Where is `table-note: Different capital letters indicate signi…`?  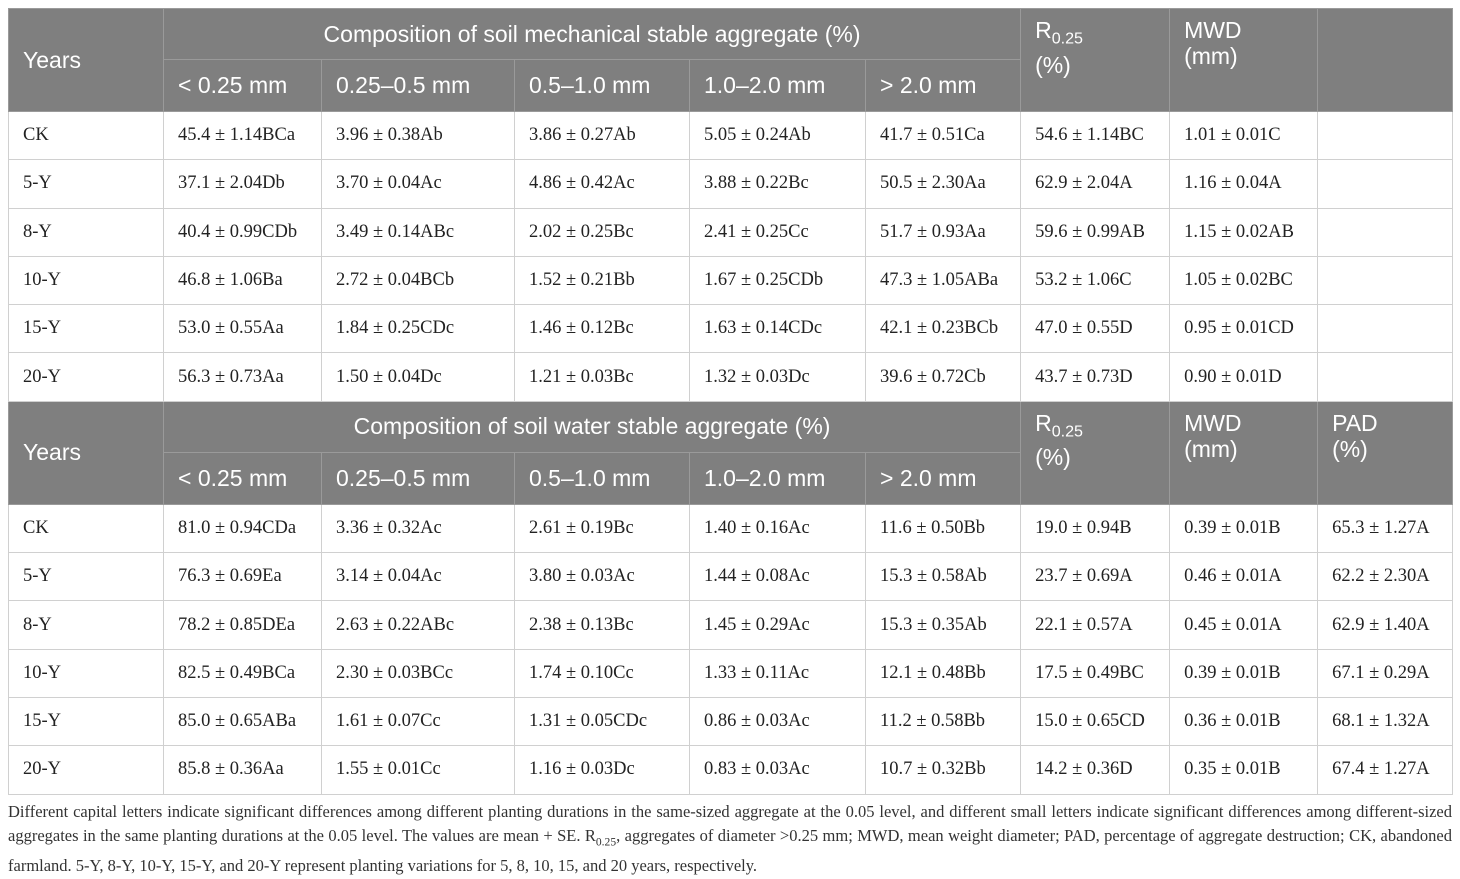 table-note: Different capital letters indicate signi… is located at coordinates (730, 839).